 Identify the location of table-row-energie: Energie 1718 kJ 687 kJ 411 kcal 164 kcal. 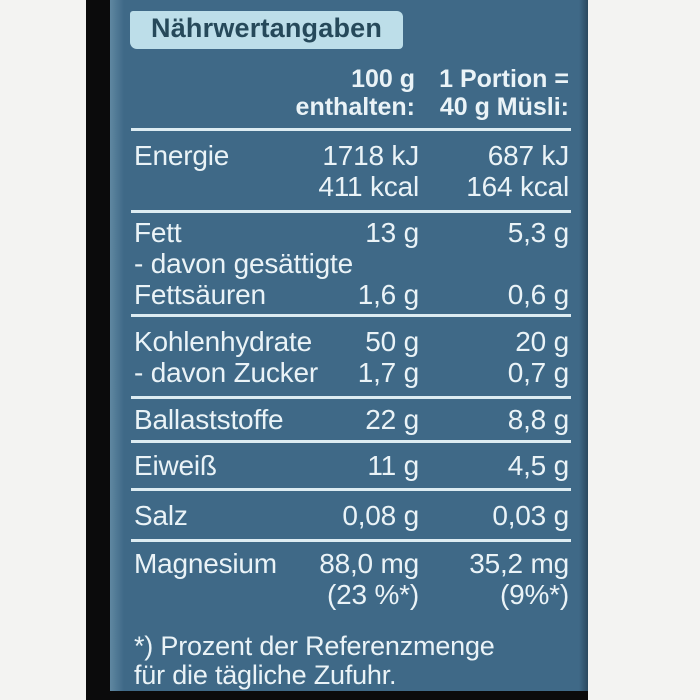
(351, 169).